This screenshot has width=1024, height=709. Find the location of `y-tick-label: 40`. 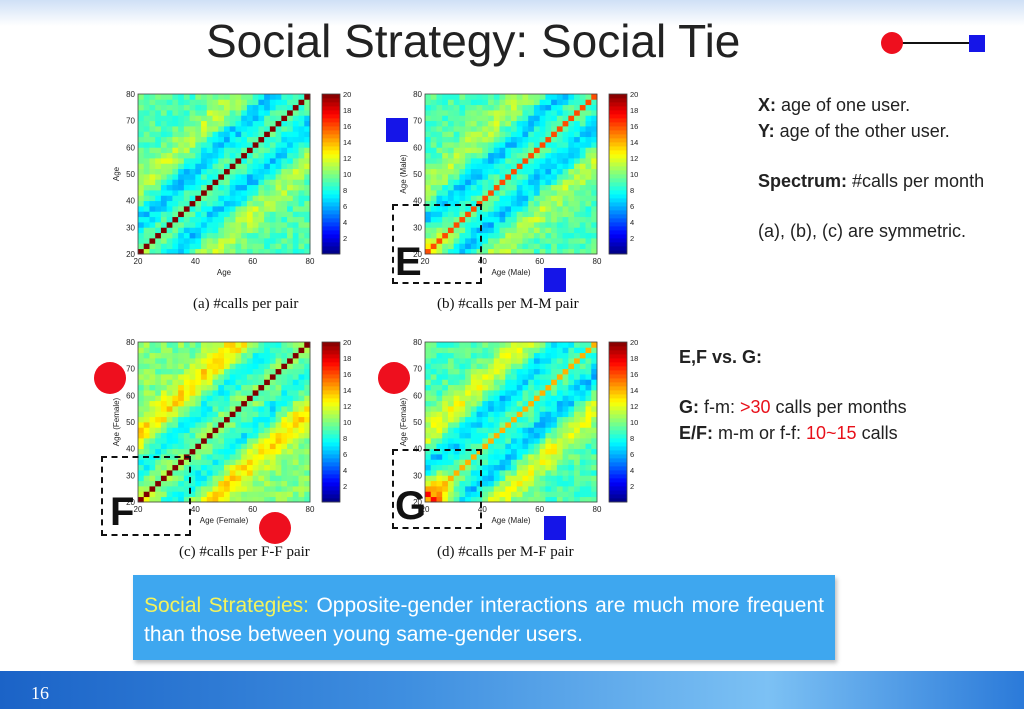

y-tick-label: 40 is located at coordinates (417, 201).